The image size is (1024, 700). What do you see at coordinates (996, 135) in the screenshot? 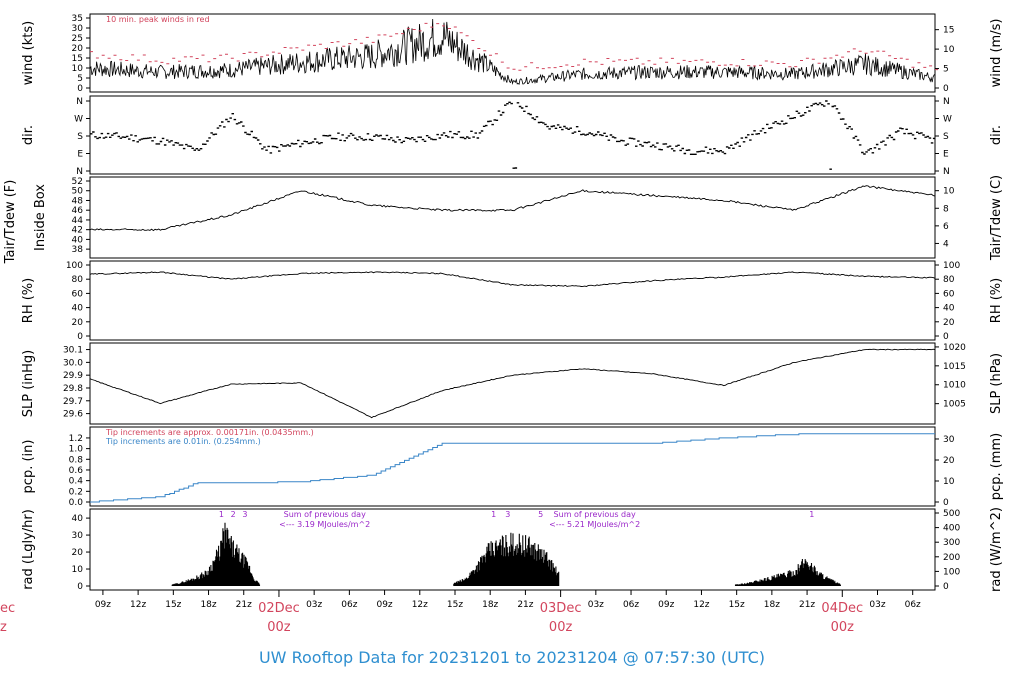
I see `dir-ylabel-right: dir.` at bounding box center [996, 135].